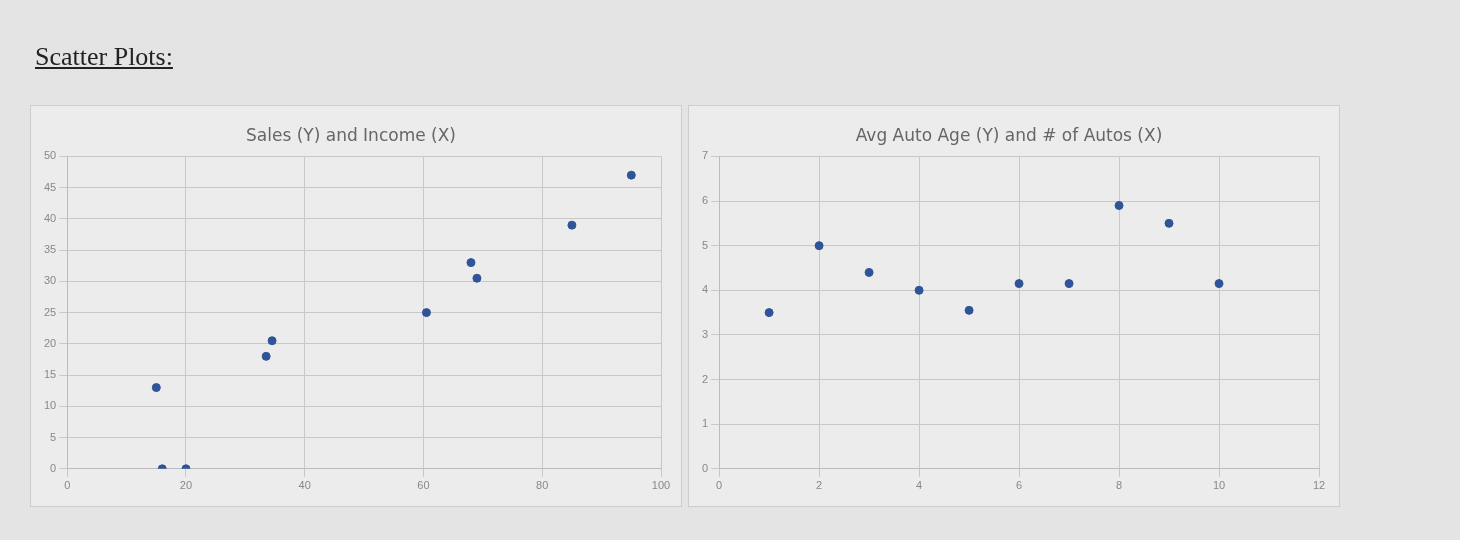 The image size is (1460, 540). What do you see at coordinates (919, 485) in the screenshot?
I see `x-tick-label: 4` at bounding box center [919, 485].